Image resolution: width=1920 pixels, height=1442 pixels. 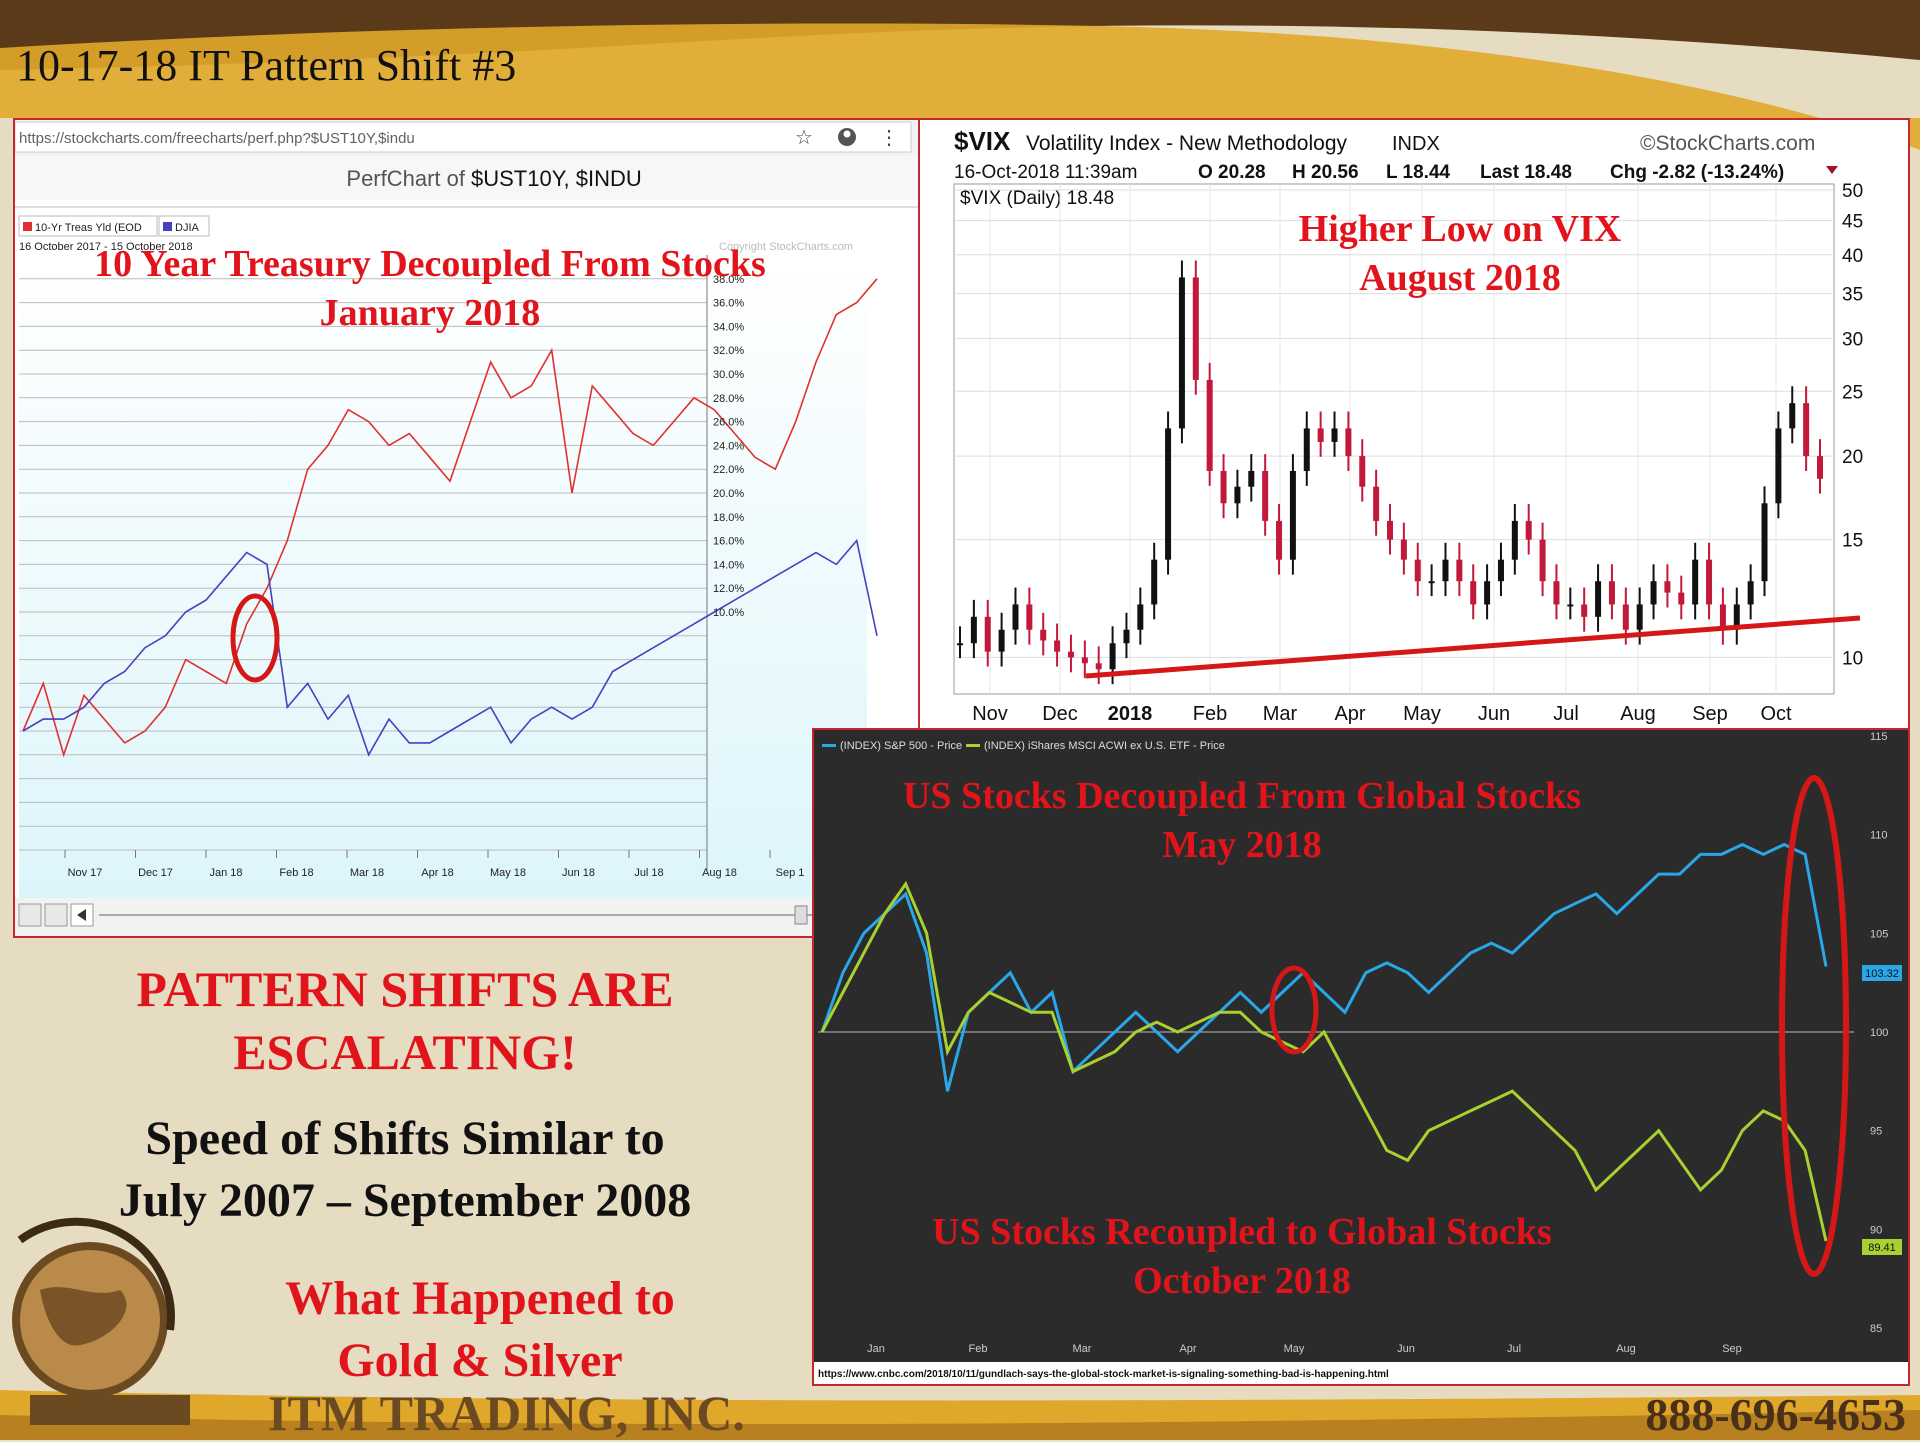 I want to click on cnbc-y-tick: 100, so click(x=1879, y=1033).